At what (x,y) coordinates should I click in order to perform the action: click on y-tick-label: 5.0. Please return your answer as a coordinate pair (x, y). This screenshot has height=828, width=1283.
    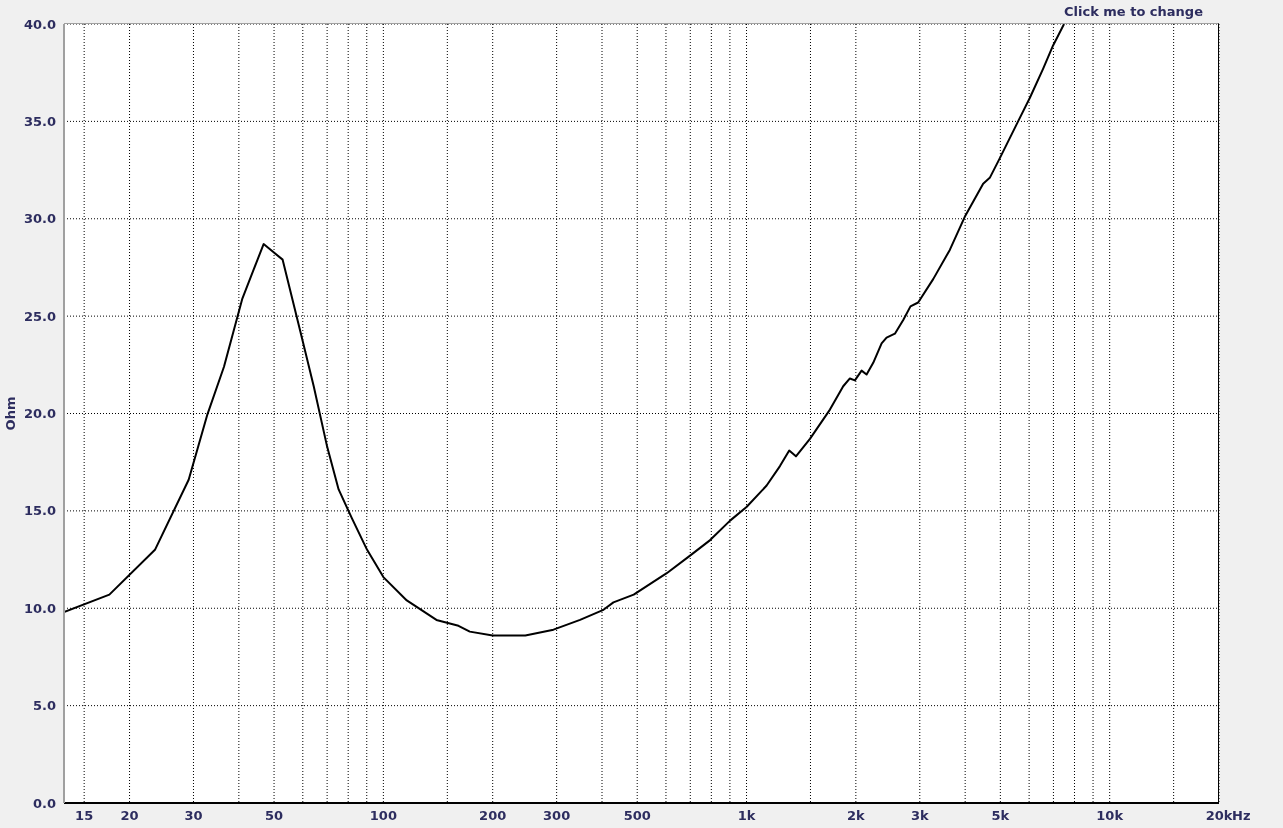
    Looking at the image, I should click on (44, 706).